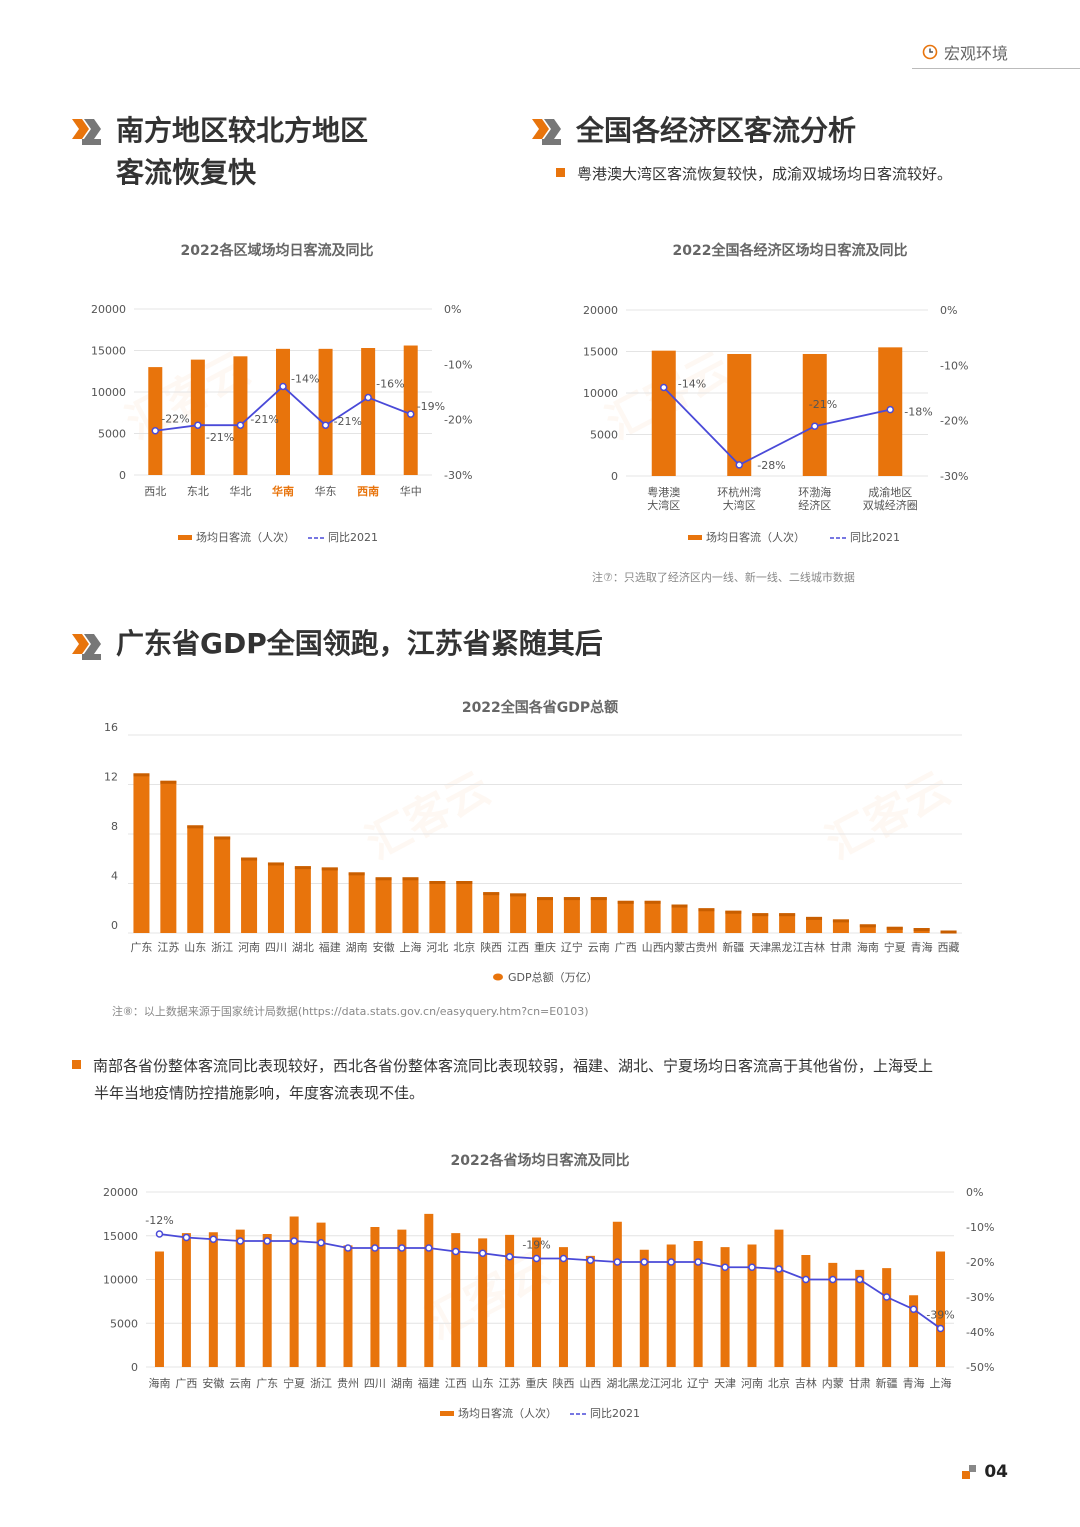 This screenshot has width=1080, height=1527. Describe the element at coordinates (663, 505) in the screenshot. I see `x-tick-label: 大湾区` at that location.